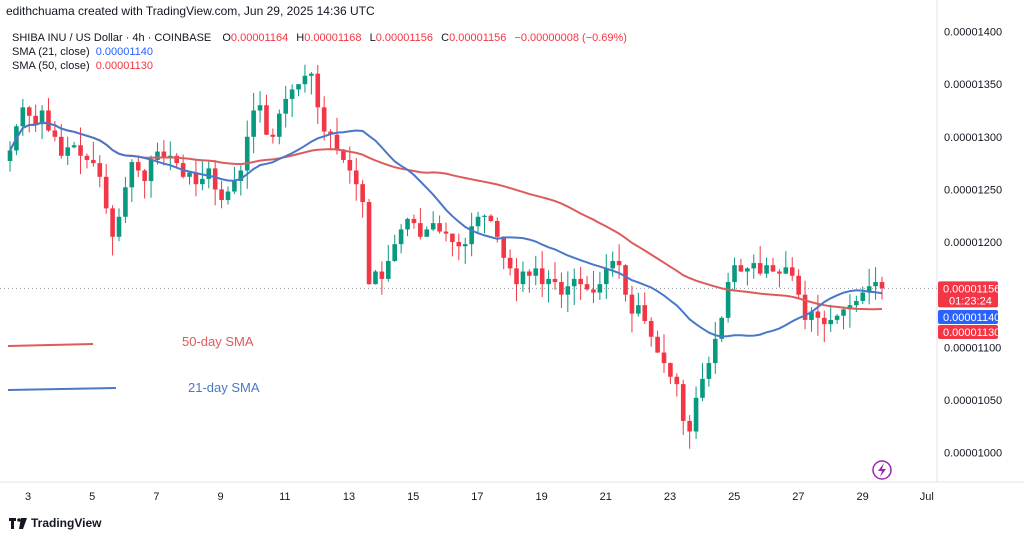 The height and width of the screenshot is (540, 1024). What do you see at coordinates (226, 38) in the screenshot?
I see `open-label: O` at bounding box center [226, 38].